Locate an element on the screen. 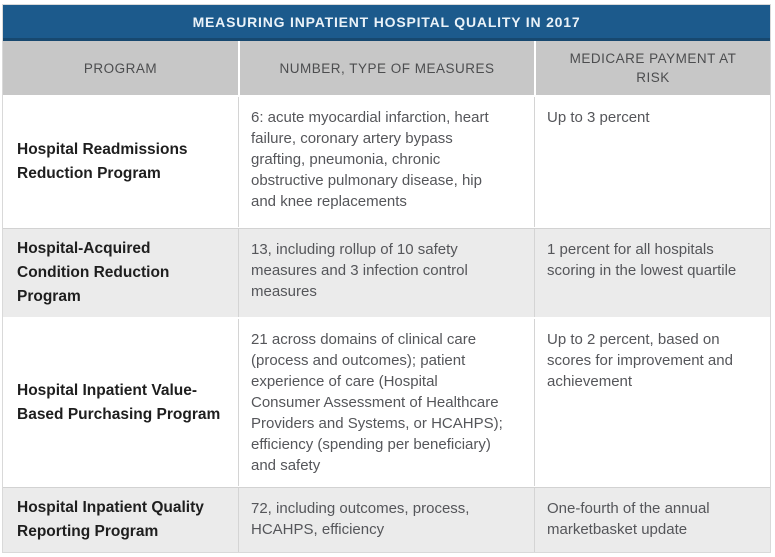 Image resolution: width=775 pixels, height=557 pixels. program-name: Hospital Readmissions Reduction Program is located at coordinates (102, 161).